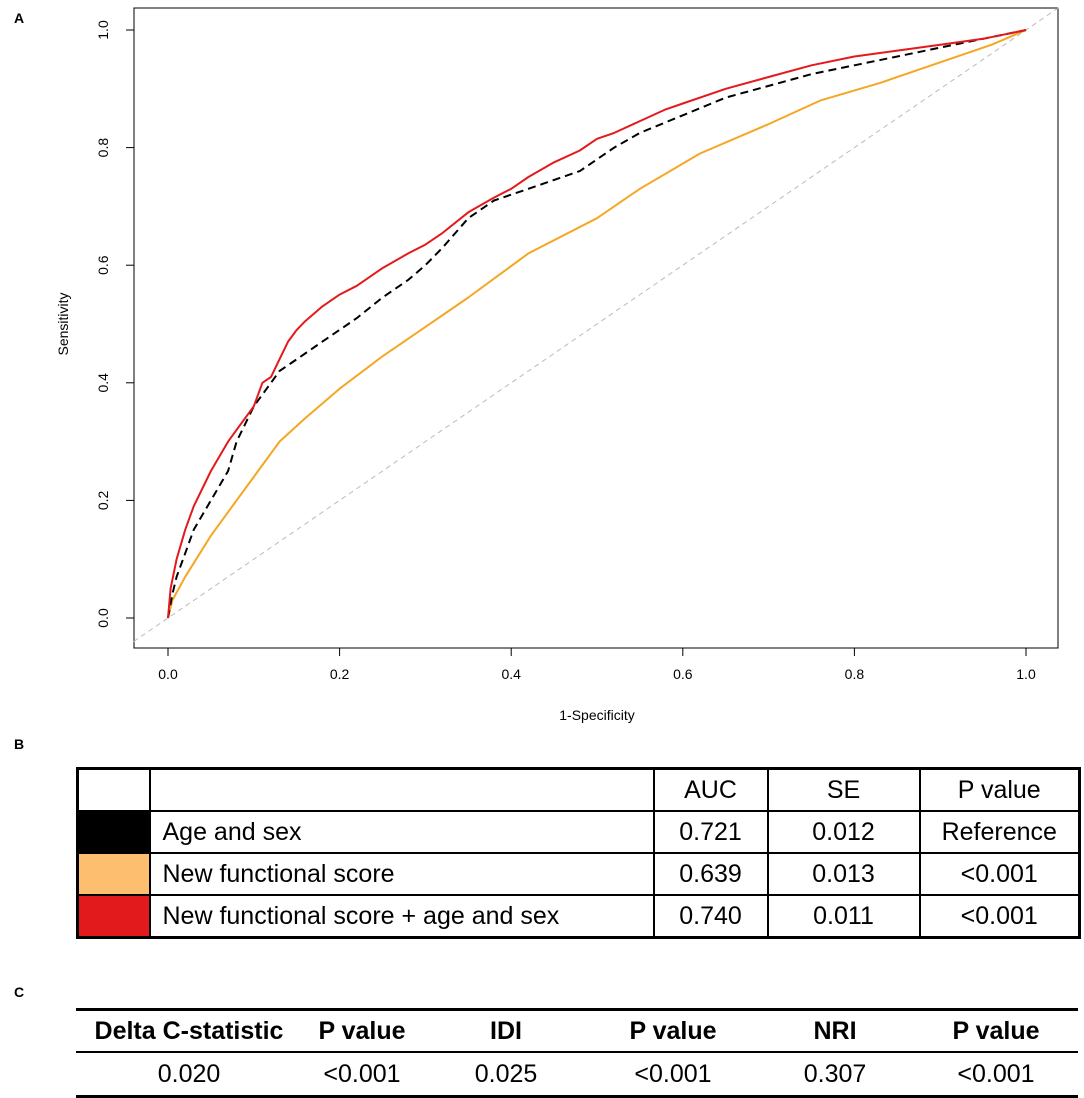 Image resolution: width=1084 pixels, height=1098 pixels. I want to click on y-tick-label: 0.0, so click(103, 618).